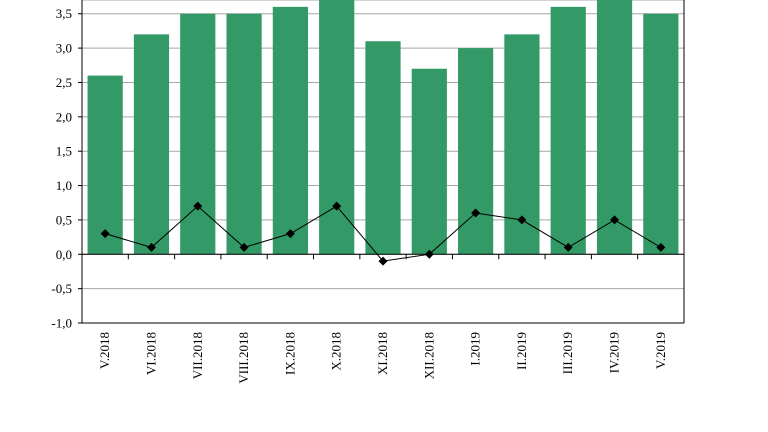 This screenshot has width=768, height=432. I want to click on y-tick-label: 0,5, so click(64, 219).